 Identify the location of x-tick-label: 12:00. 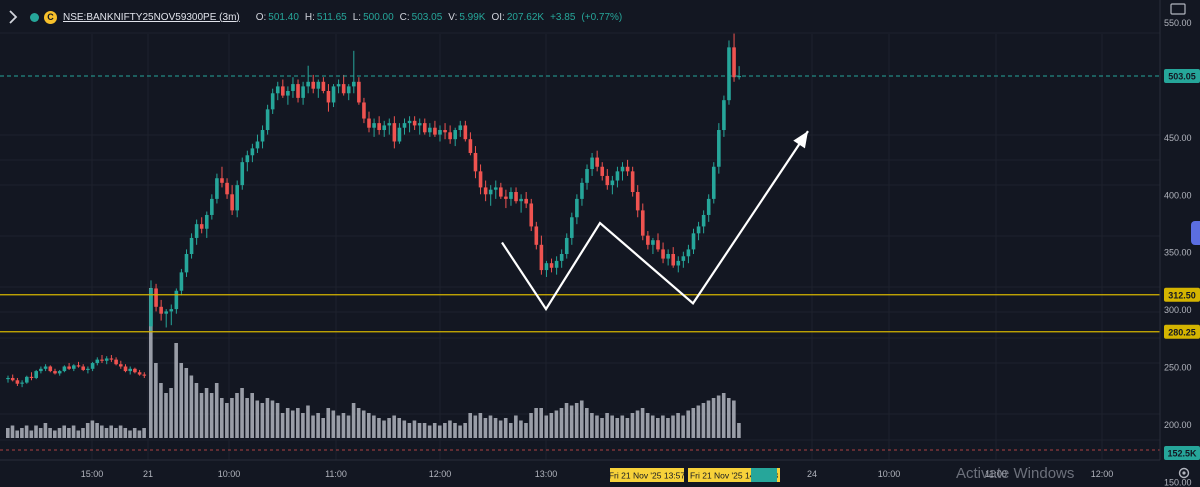
(440, 474).